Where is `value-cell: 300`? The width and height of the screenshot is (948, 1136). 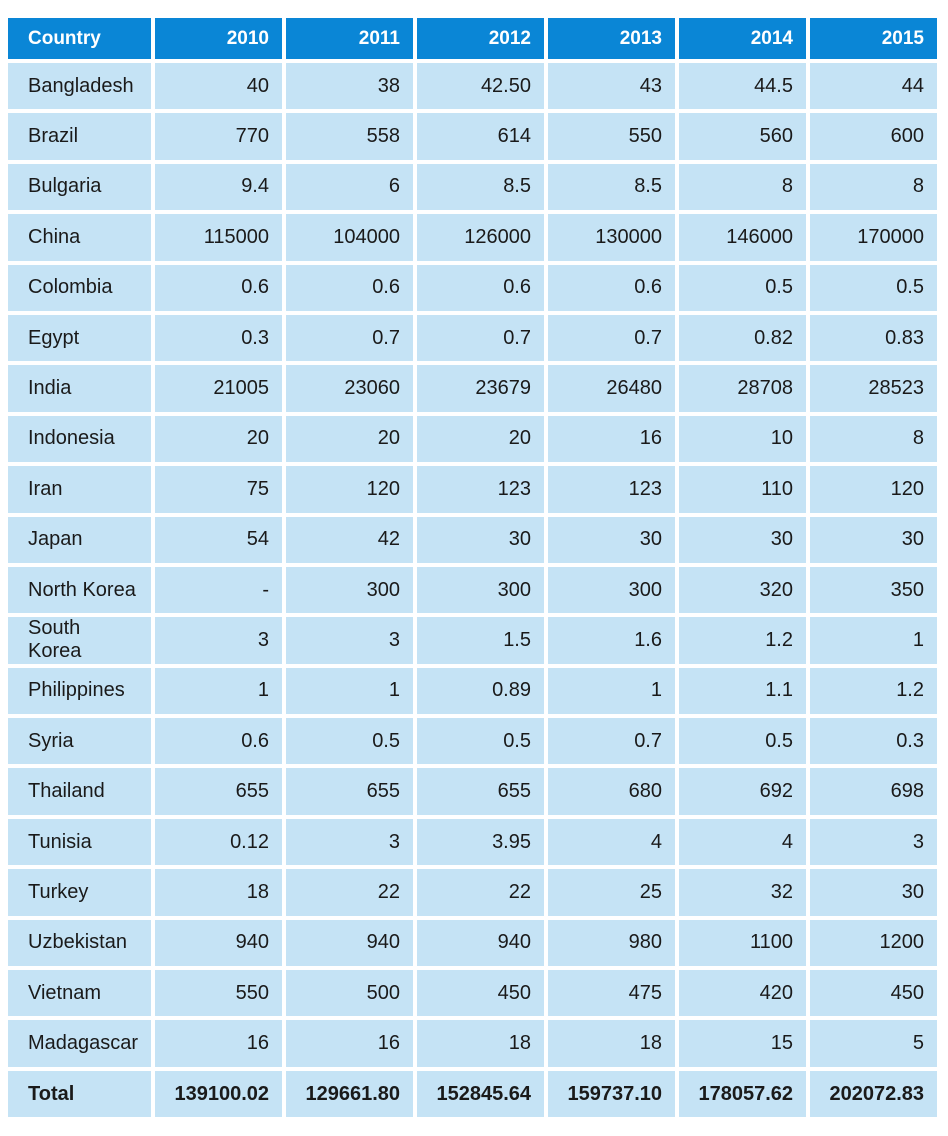 value-cell: 300 is located at coordinates (349, 590).